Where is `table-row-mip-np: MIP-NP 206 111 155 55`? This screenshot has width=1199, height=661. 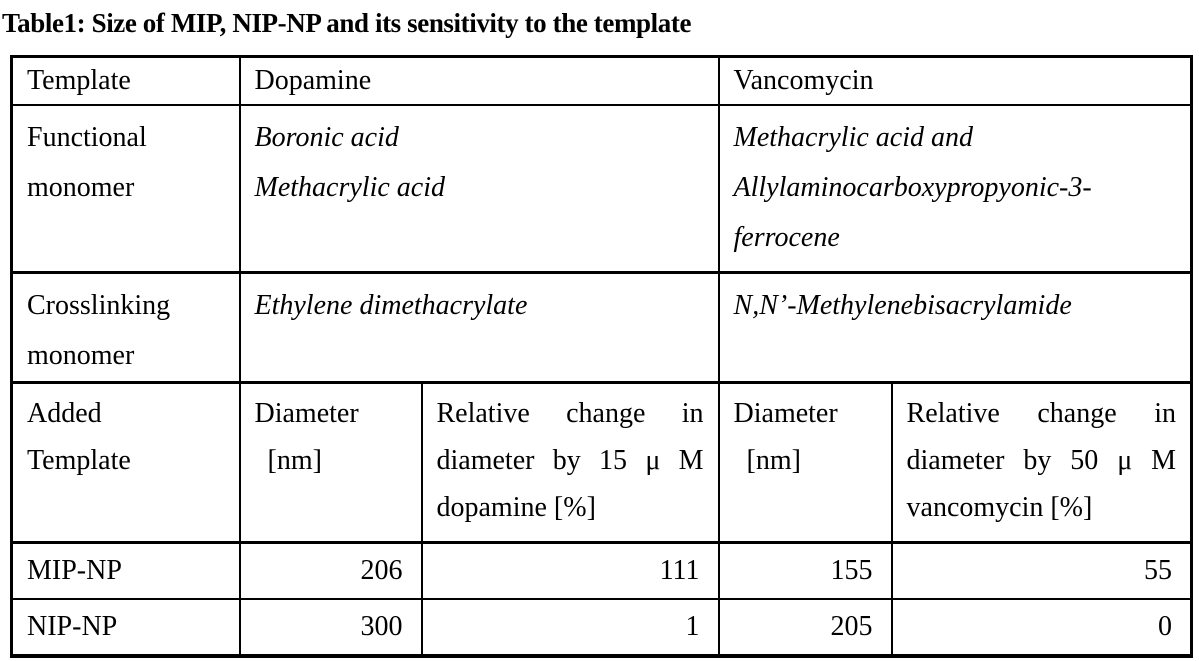
table-row-mip-np: MIP-NP 206 111 155 55 is located at coordinates (601, 571).